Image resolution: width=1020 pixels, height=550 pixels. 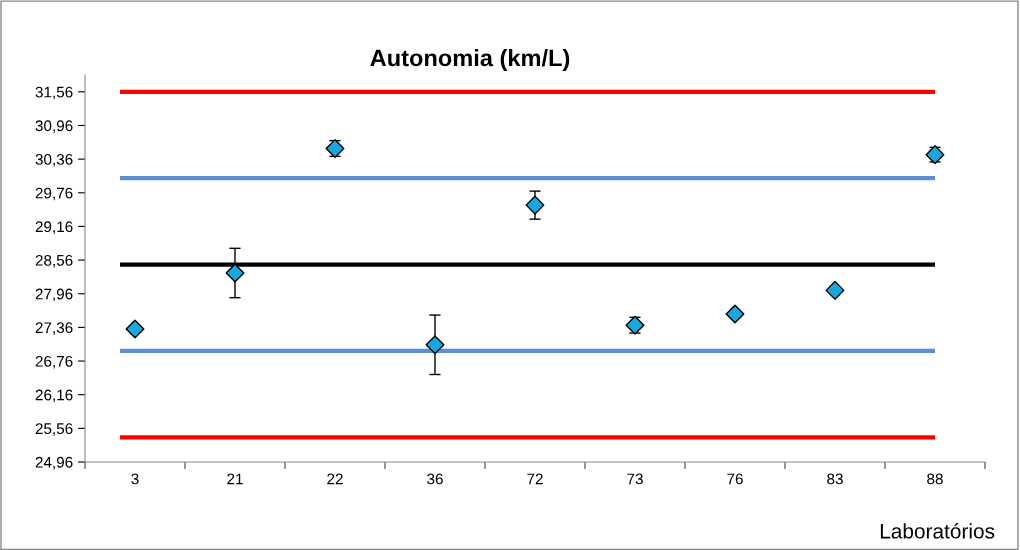 I want to click on y-tick-label: 27,96, so click(x=54, y=295).